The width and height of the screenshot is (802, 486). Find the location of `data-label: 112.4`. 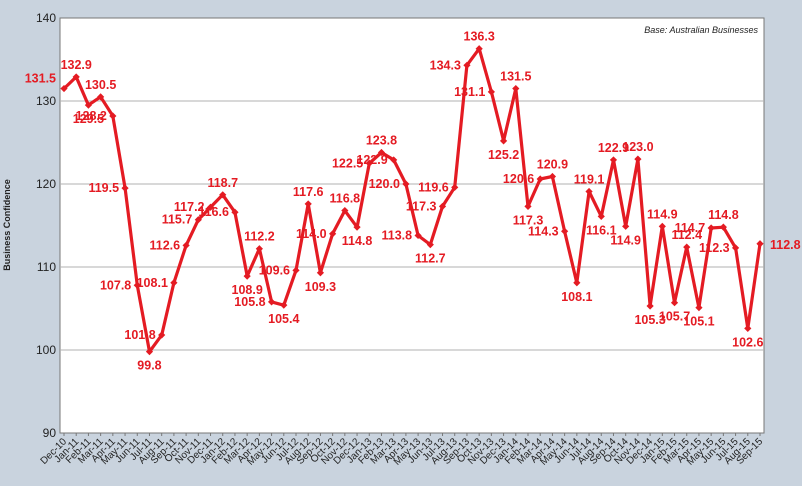

data-label: 112.4 is located at coordinates (686, 235).